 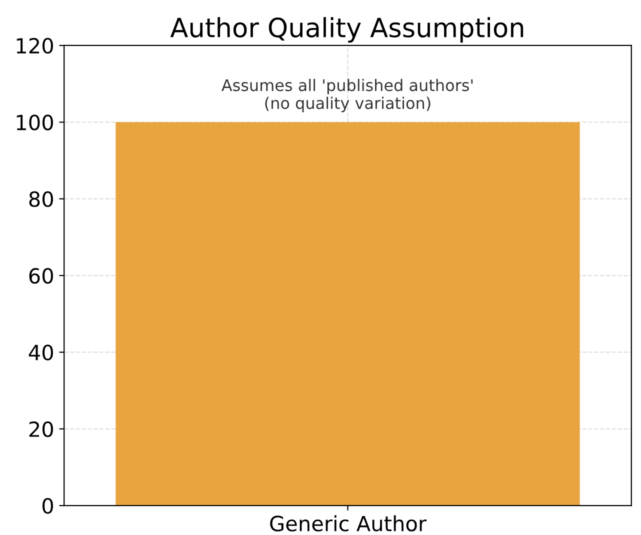 What do you see at coordinates (347, 30) in the screenshot?
I see `chart-title: Author Quality Assumption` at bounding box center [347, 30].